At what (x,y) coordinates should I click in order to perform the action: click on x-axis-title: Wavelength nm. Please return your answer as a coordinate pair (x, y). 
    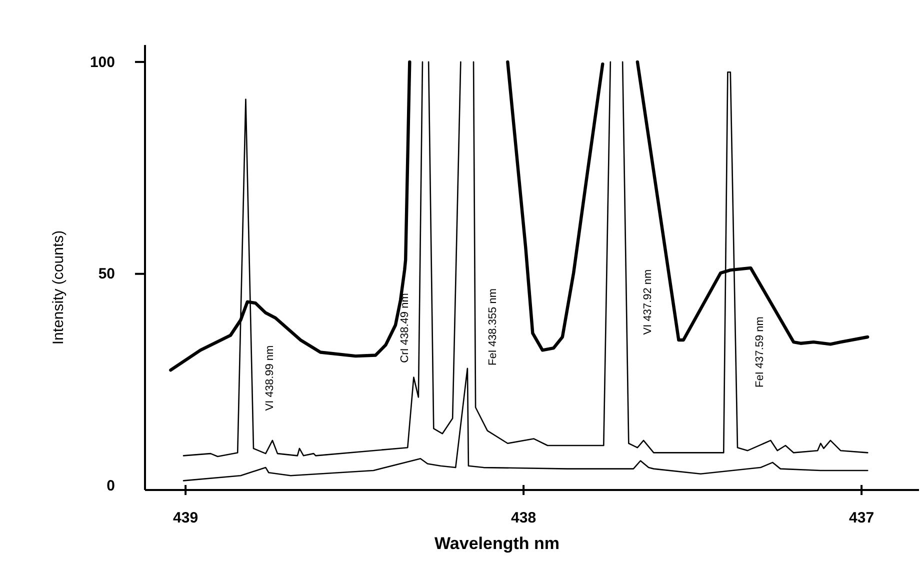
    Looking at the image, I should click on (497, 543).